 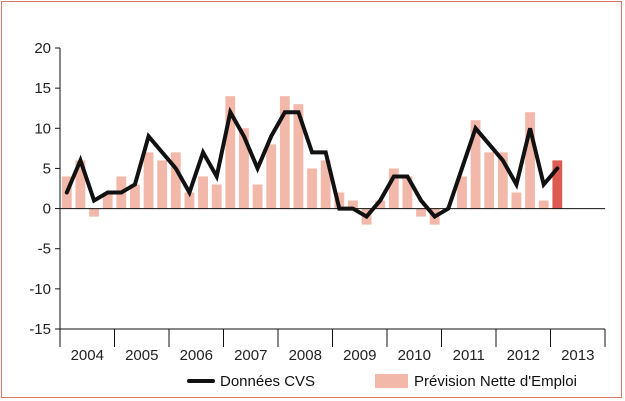 What do you see at coordinates (230, 152) in the screenshot?
I see `bar-q12` at bounding box center [230, 152].